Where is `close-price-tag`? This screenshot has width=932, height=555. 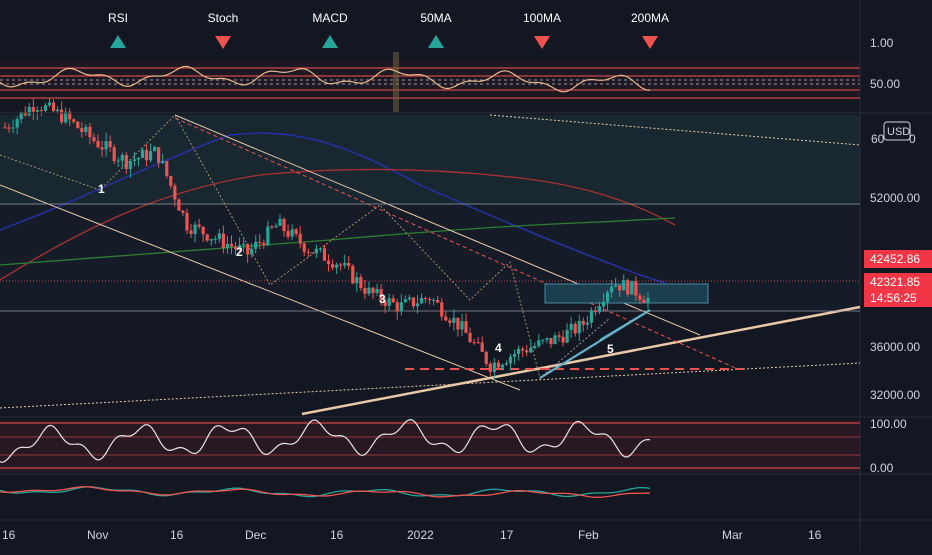 close-price-tag is located at coordinates (898, 290).